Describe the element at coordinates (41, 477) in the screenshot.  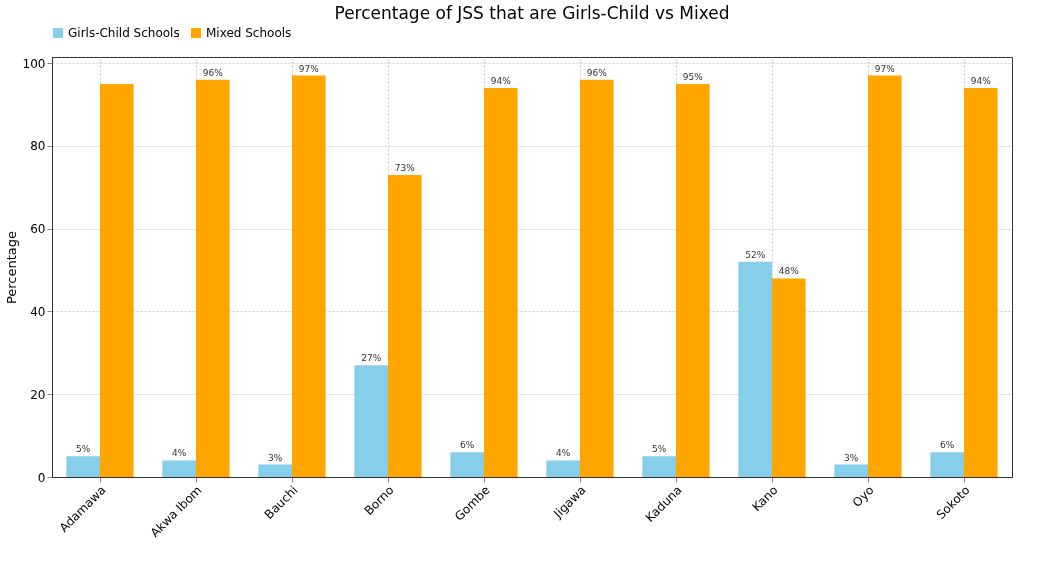
I see `y-tick-label: 0` at that location.